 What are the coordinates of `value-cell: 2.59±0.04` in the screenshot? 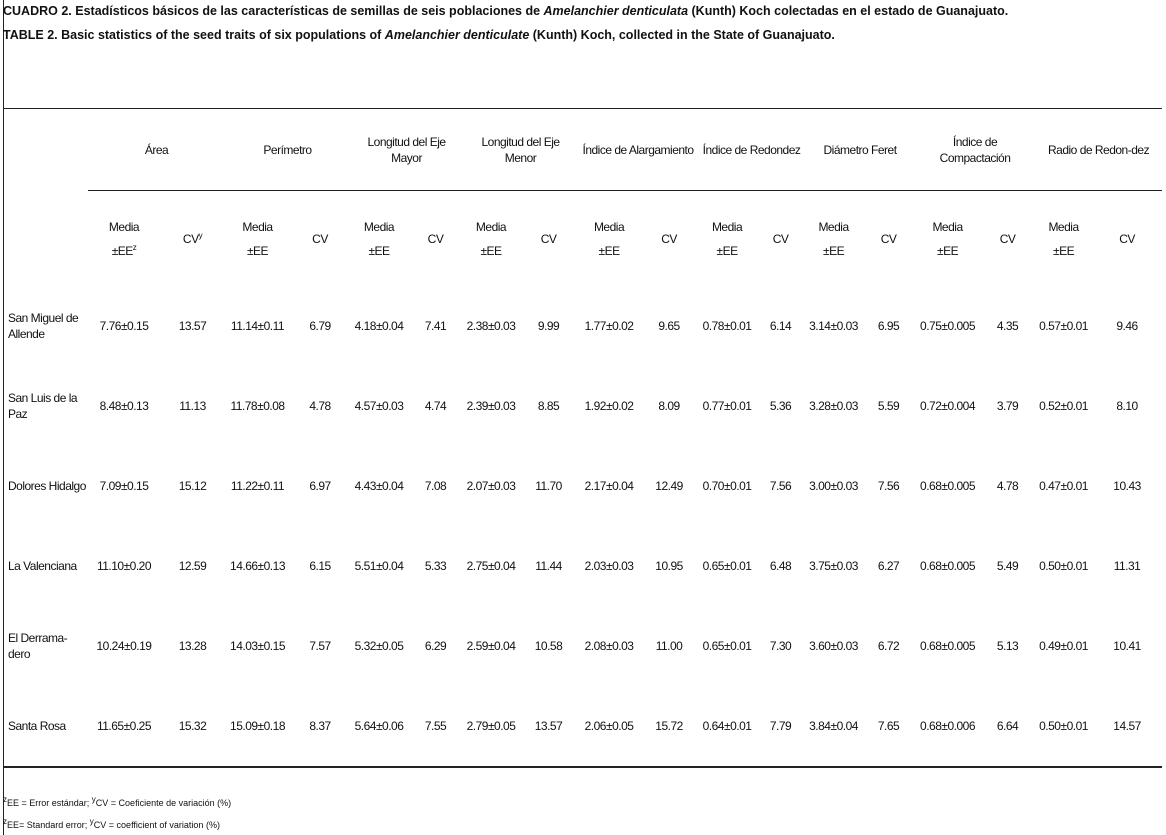 It's located at (491, 646).